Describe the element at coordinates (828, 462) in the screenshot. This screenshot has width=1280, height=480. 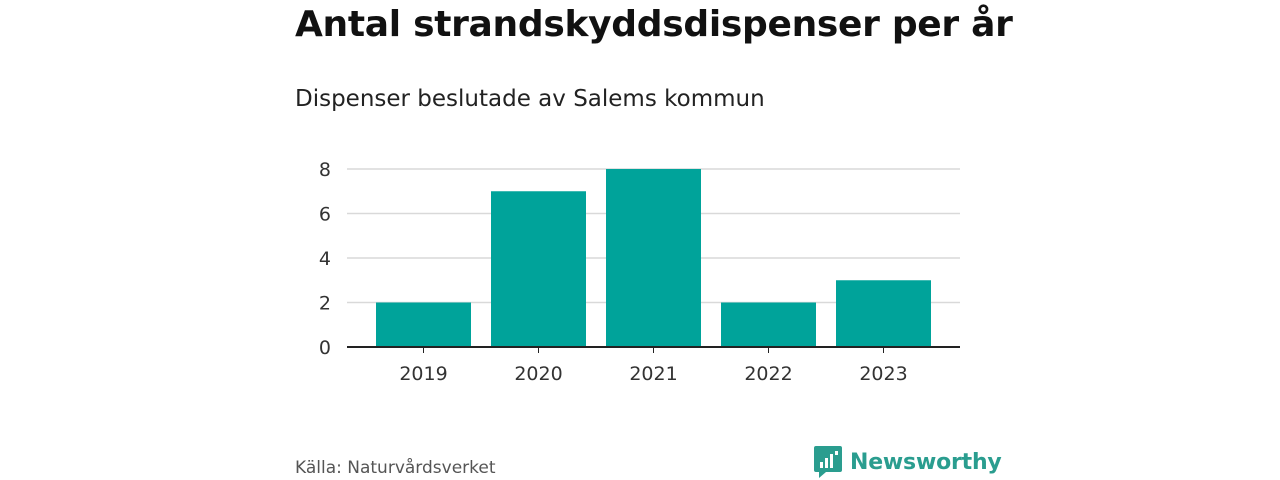
I see `newsworthy-logo-icon` at that location.